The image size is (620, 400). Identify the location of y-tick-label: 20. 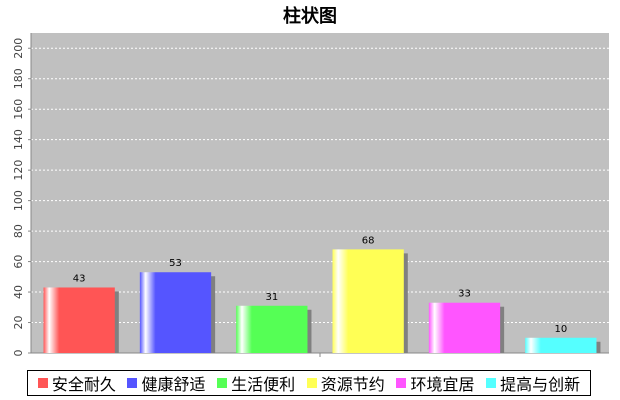
(18, 323).